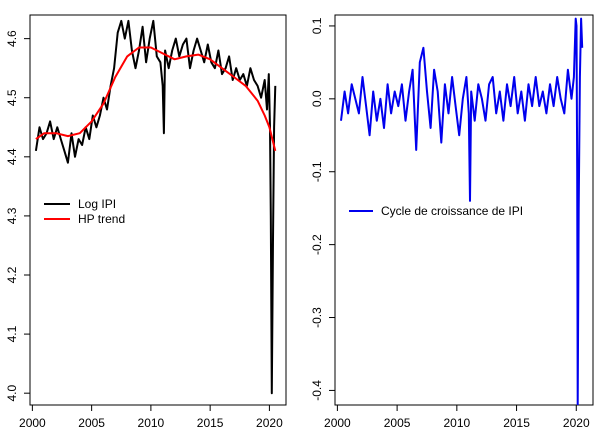  Describe the element at coordinates (12, 393) in the screenshot. I see `y-tick-label: 4.0` at that location.